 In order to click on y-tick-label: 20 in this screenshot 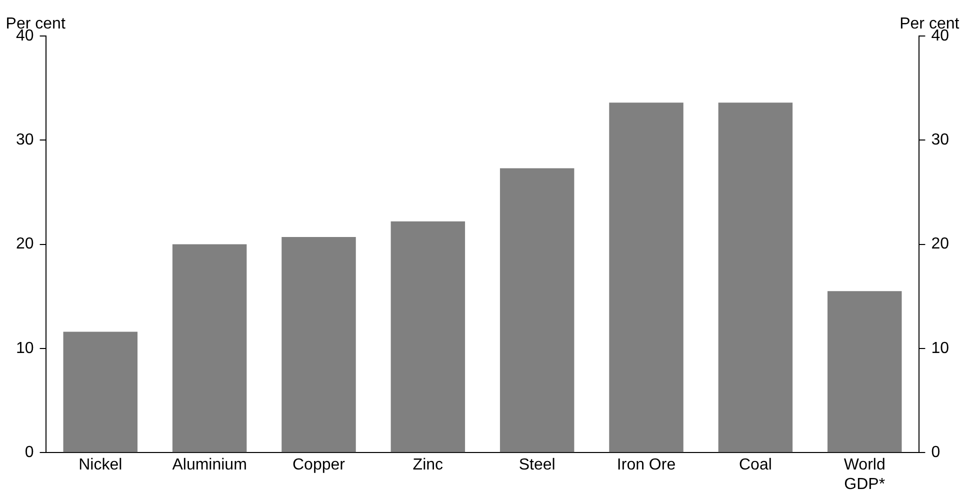, I will do `click(25, 244)`.